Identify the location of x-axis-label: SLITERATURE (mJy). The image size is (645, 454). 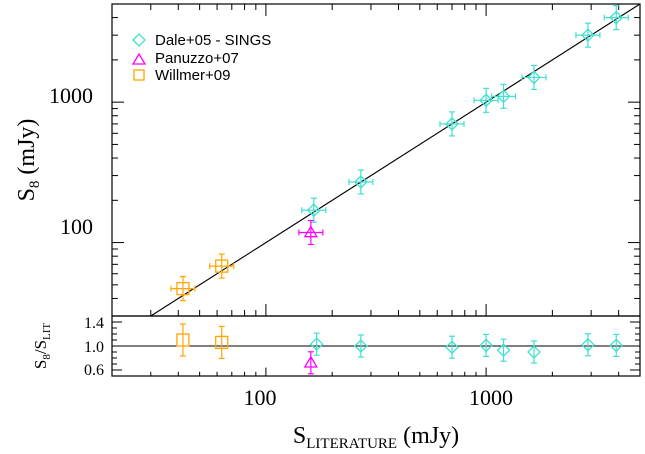
(376, 437).